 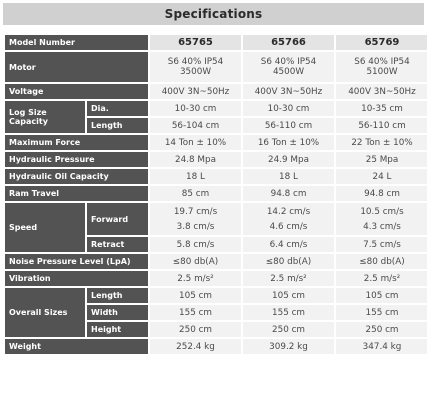 What do you see at coordinates (381, 176) in the screenshot?
I see `cell-hydraulic-oil-capacity: 24 L` at bounding box center [381, 176].